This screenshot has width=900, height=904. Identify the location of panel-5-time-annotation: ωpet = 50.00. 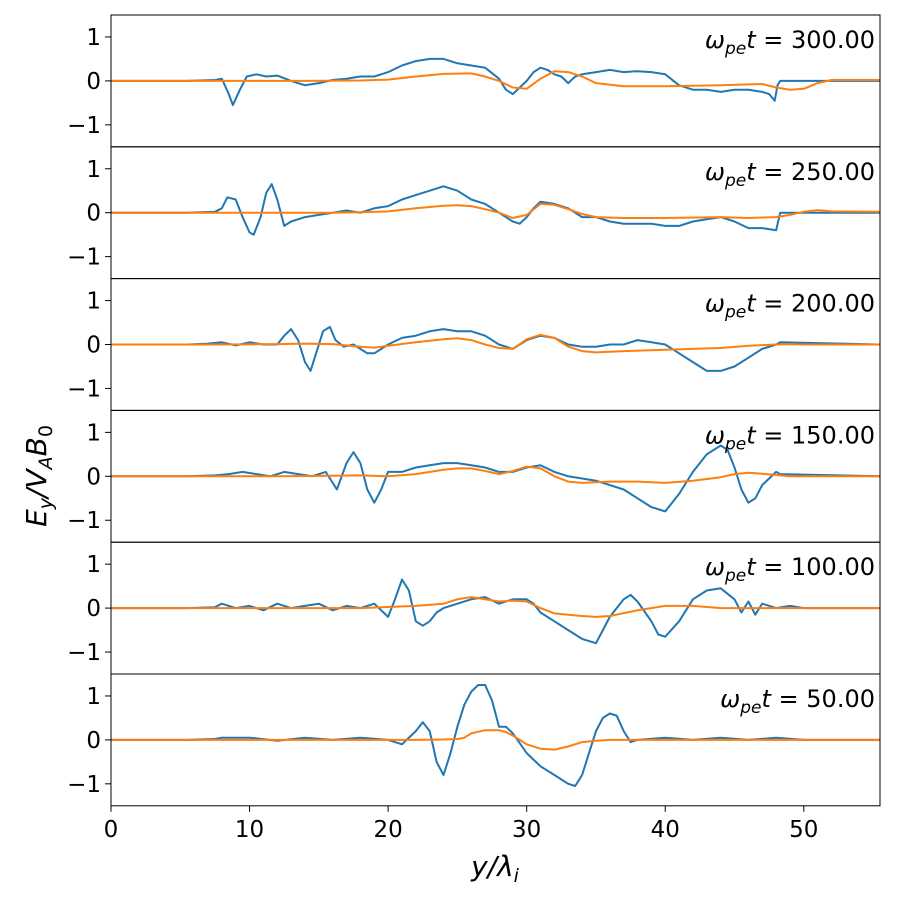
(797, 701).